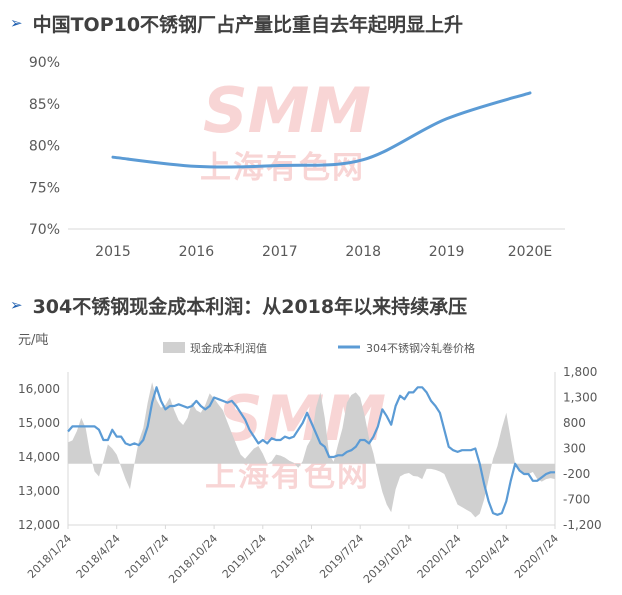 The height and width of the screenshot is (595, 622). Describe the element at coordinates (49, 556) in the screenshot. I see `x-tick-label: 2018/1/24` at that location.